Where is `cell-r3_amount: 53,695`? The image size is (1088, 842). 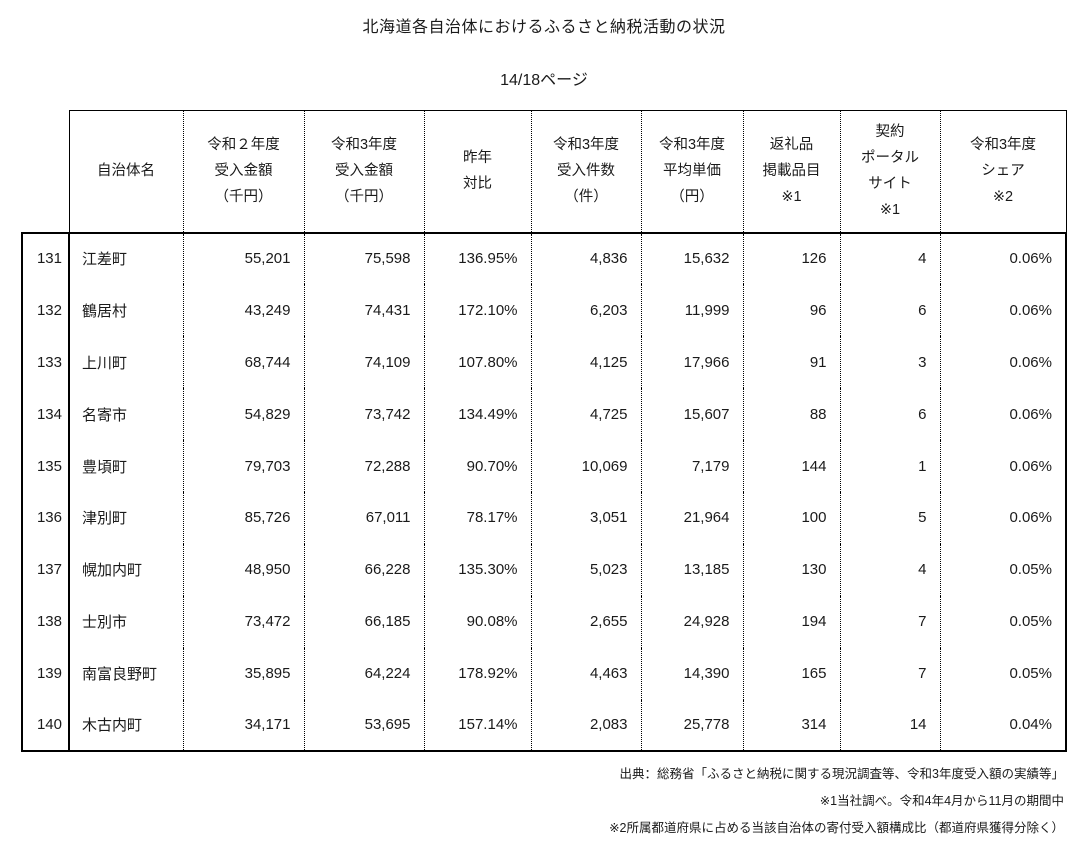
cell-r3_amount: 53,695 is located at coordinates (364, 726).